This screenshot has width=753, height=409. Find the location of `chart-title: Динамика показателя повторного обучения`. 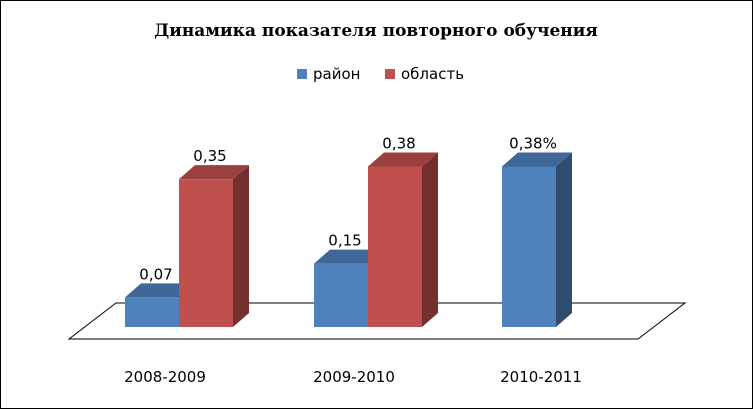

chart-title: Динамика показателя повторного обучения is located at coordinates (376, 31).